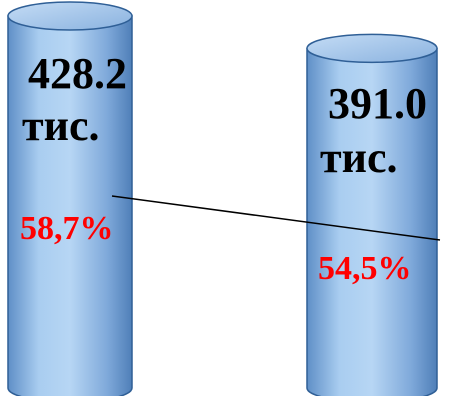 This screenshot has height=396, width=452. I want to click on bar-1-unit: тис., so click(61, 125).